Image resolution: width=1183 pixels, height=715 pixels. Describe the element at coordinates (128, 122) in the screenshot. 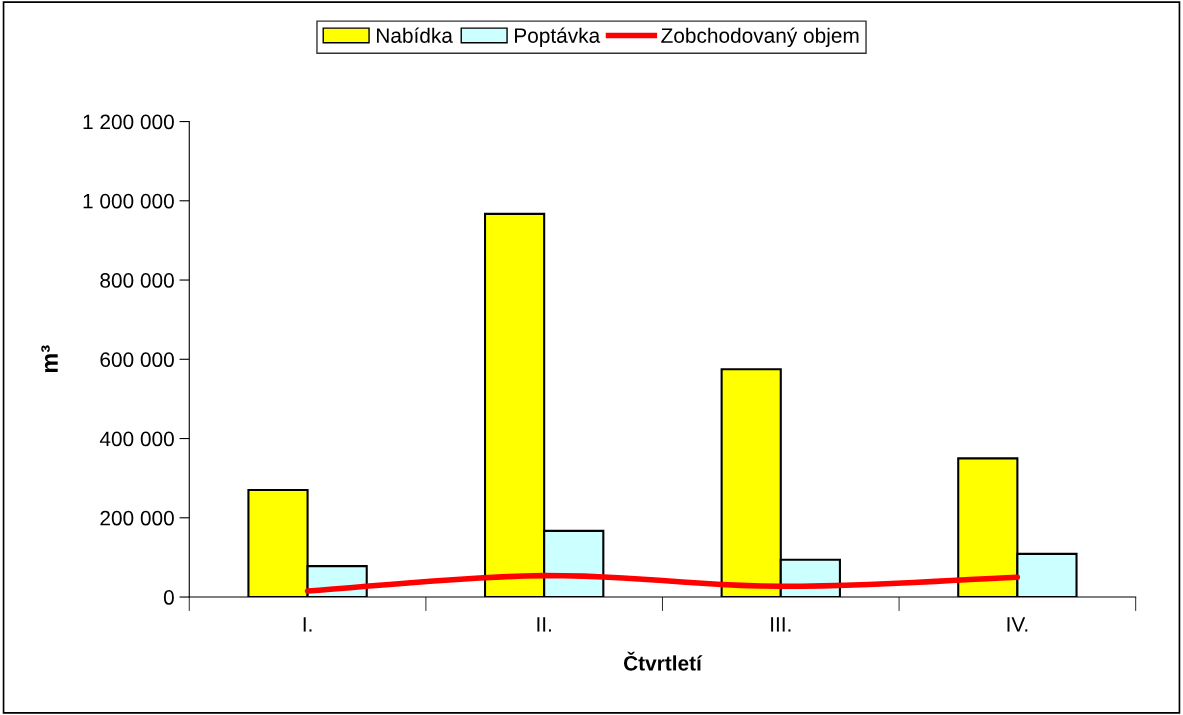

I see `y-tick-label: 1 200 000` at that location.